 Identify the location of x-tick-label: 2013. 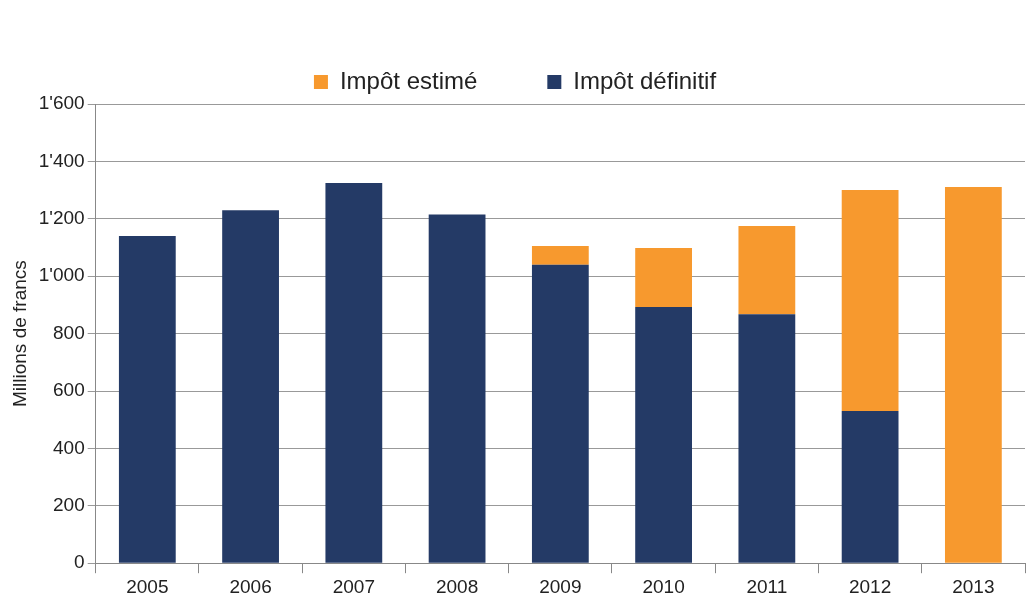
(973, 586).